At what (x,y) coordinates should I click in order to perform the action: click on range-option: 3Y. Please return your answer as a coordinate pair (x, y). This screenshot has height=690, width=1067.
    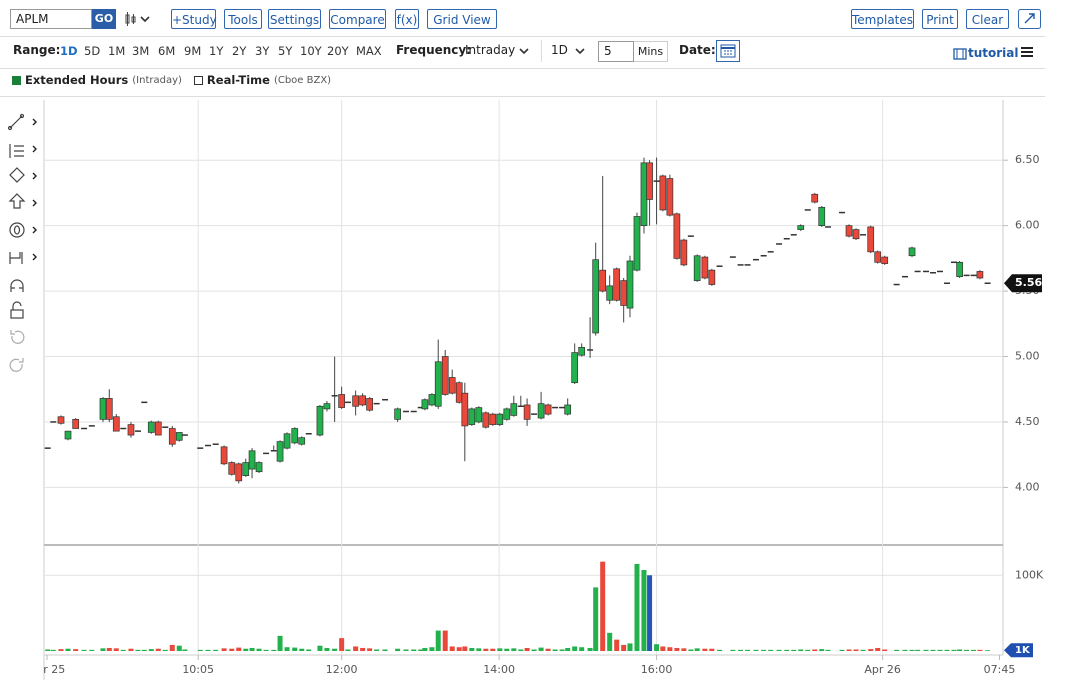
    Looking at the image, I should click on (262, 51).